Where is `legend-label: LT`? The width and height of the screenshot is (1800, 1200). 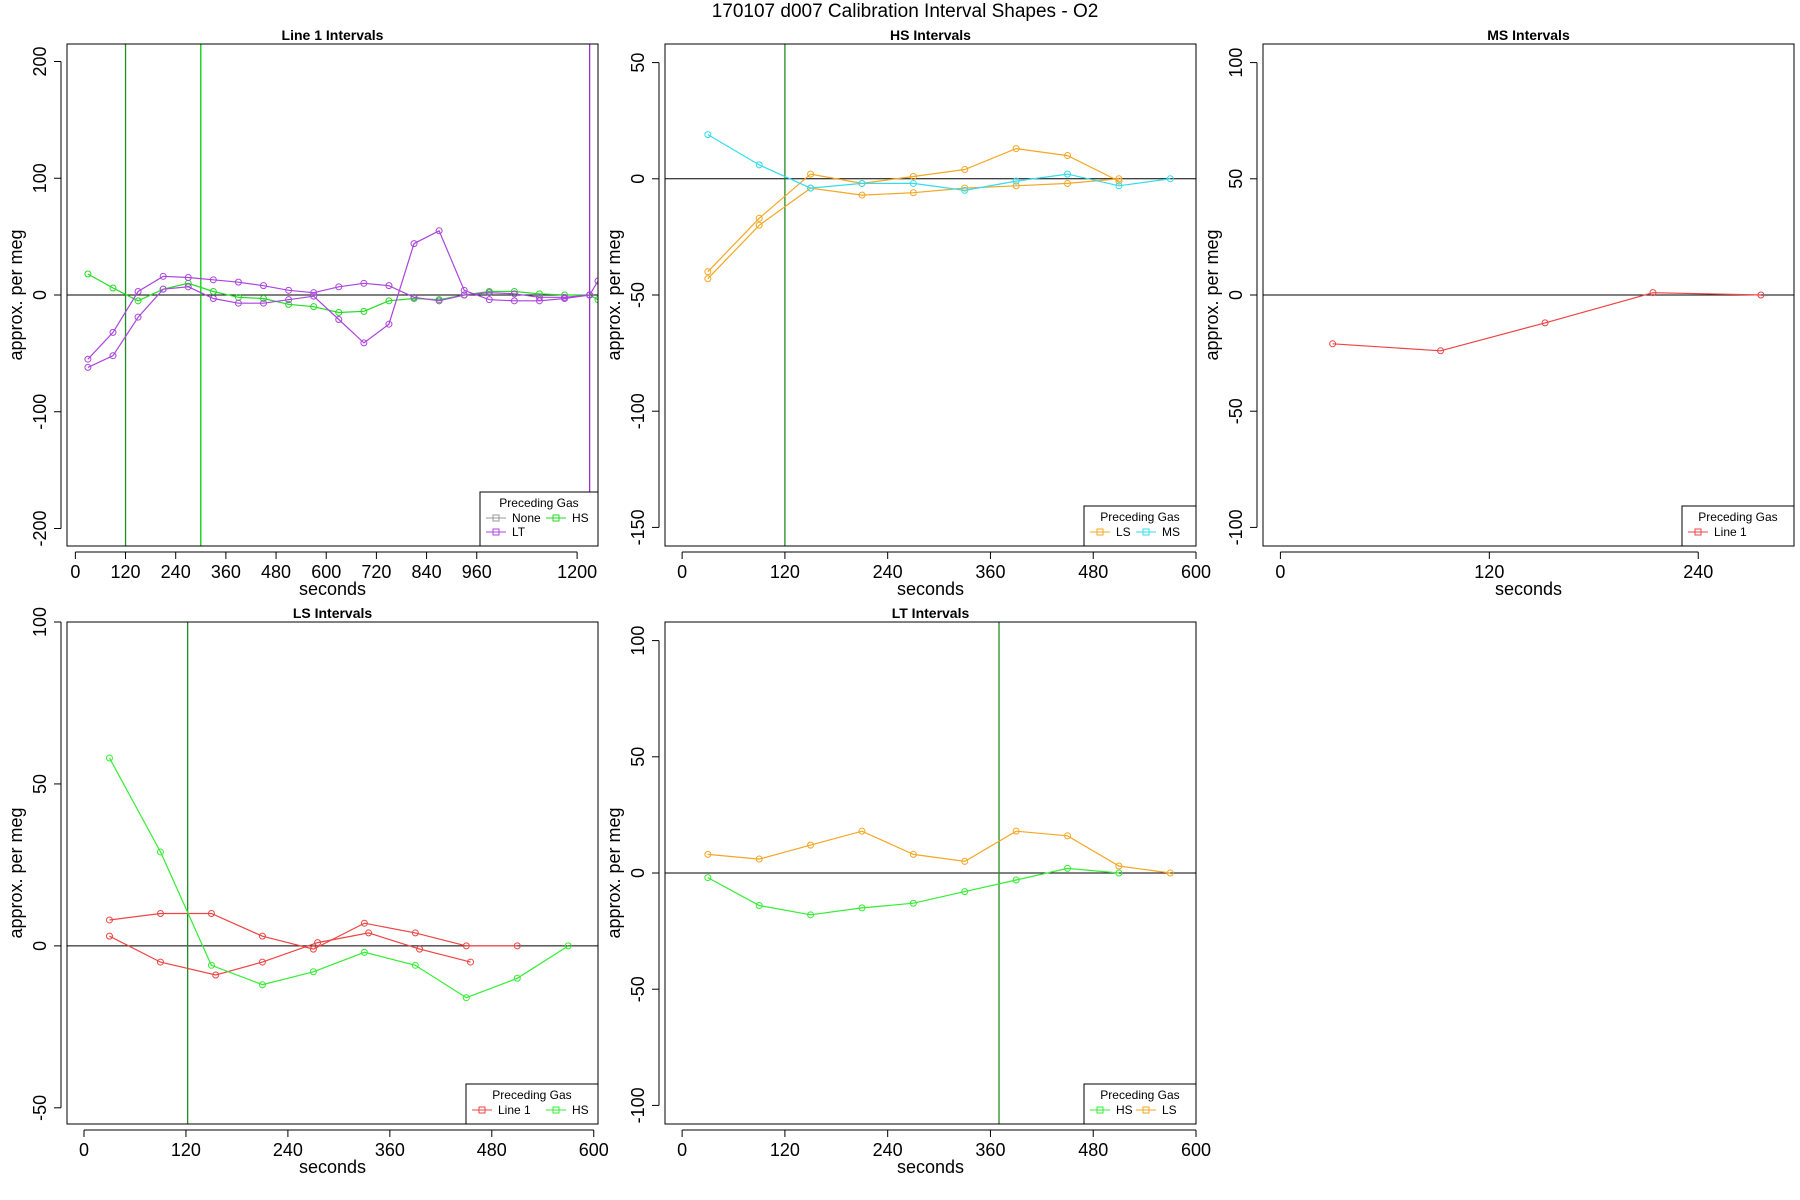
legend-label: LT is located at coordinates (519, 532).